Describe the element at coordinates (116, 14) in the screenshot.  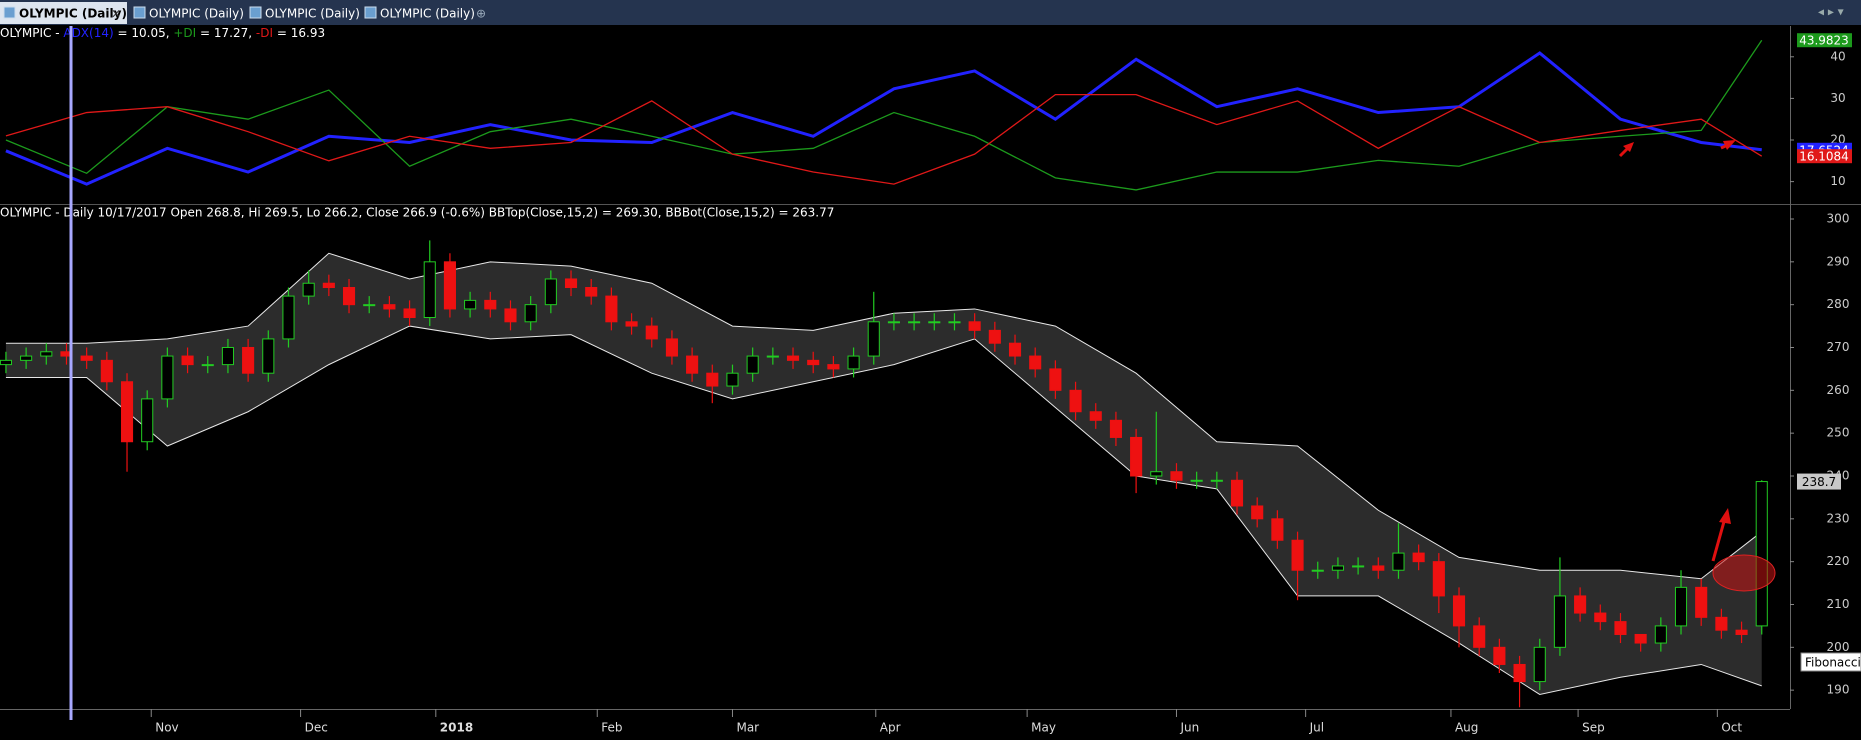
I see `tab-close: ×` at that location.